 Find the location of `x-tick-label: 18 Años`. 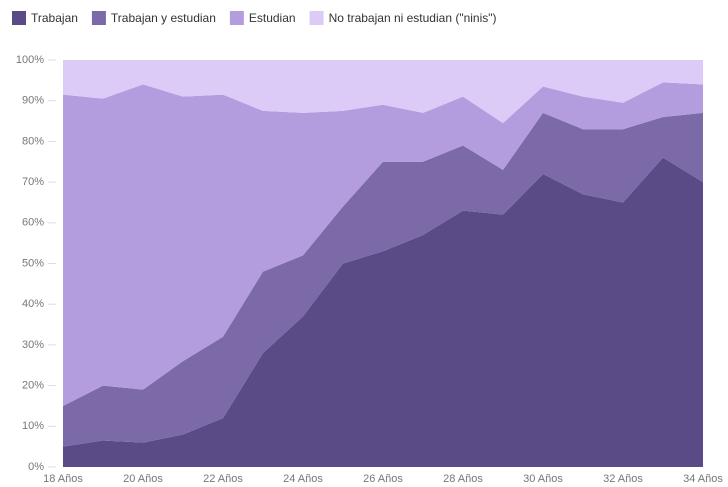

x-tick-label: 18 Años is located at coordinates (63, 479).